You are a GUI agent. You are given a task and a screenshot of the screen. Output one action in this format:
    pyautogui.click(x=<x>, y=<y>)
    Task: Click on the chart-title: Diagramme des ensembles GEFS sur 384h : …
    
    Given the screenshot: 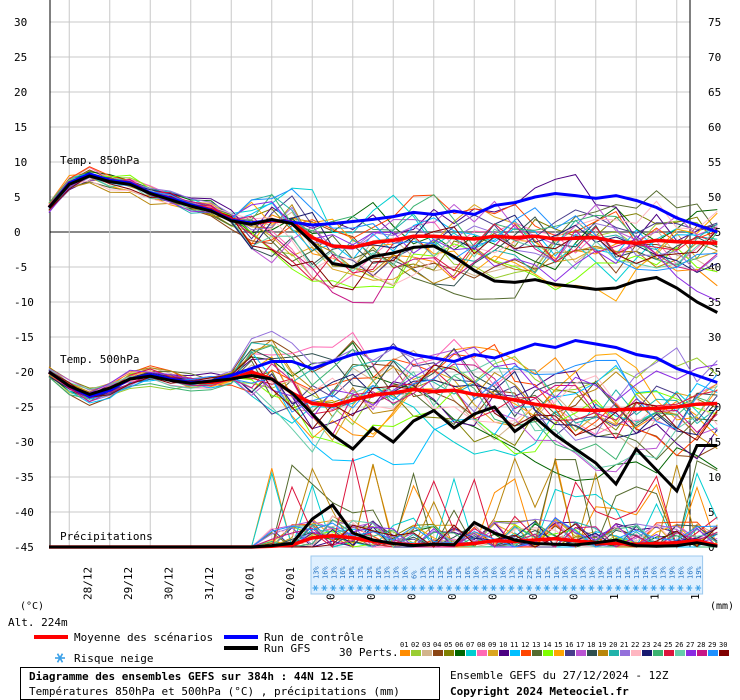 What is the action you would take?
    pyautogui.click(x=191, y=676)
    